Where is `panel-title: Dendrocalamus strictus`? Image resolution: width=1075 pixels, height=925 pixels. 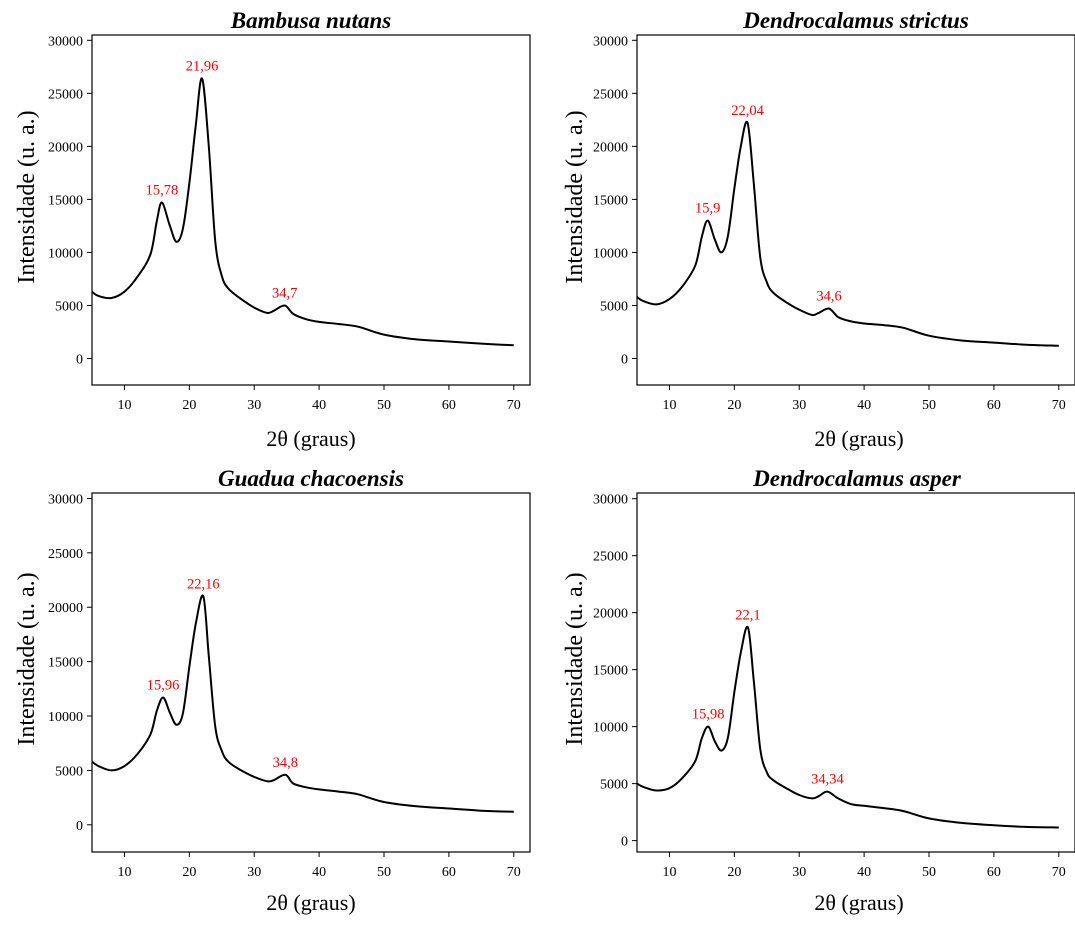 panel-title: Dendrocalamus strictus is located at coordinates (855, 20).